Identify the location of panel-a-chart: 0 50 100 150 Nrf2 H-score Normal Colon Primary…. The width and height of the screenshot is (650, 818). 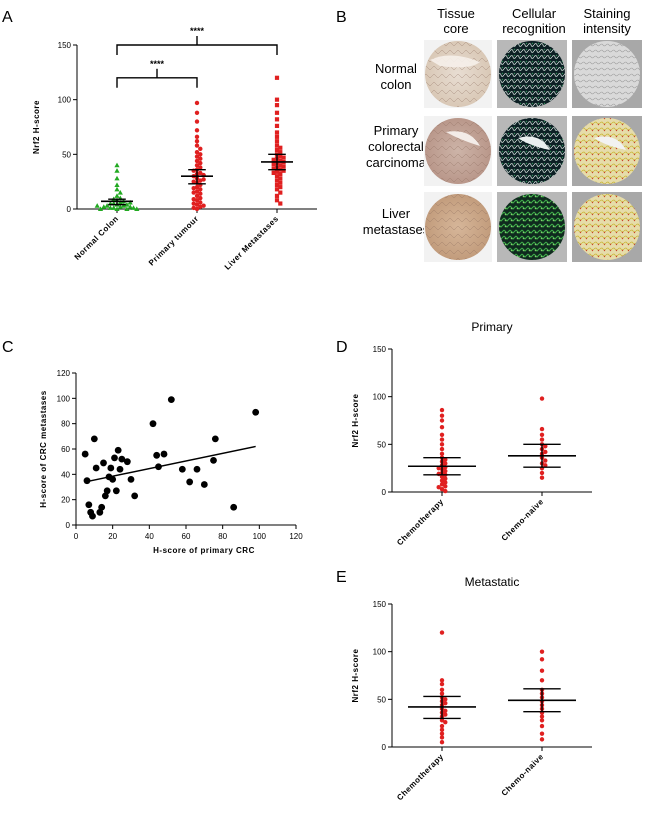
(174, 149).